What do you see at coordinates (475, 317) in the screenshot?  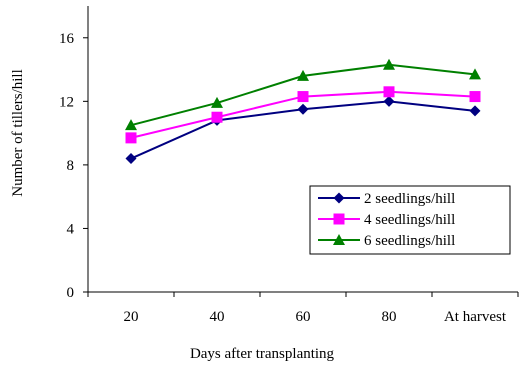 I see `x-tick-label: At harvest` at bounding box center [475, 317].